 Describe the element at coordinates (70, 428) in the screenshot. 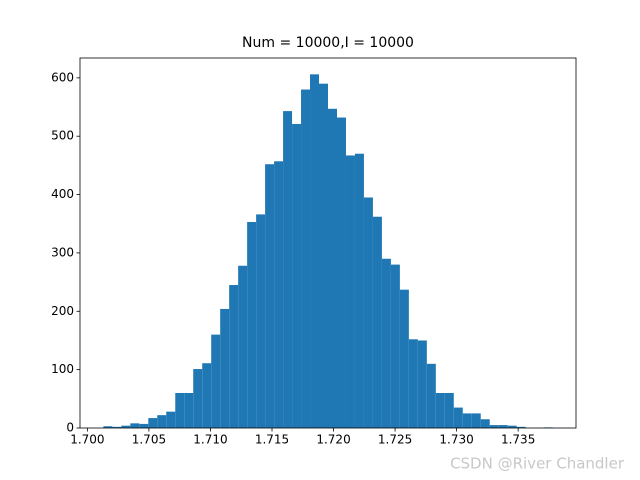

I see `y-tick-label: 0` at that location.